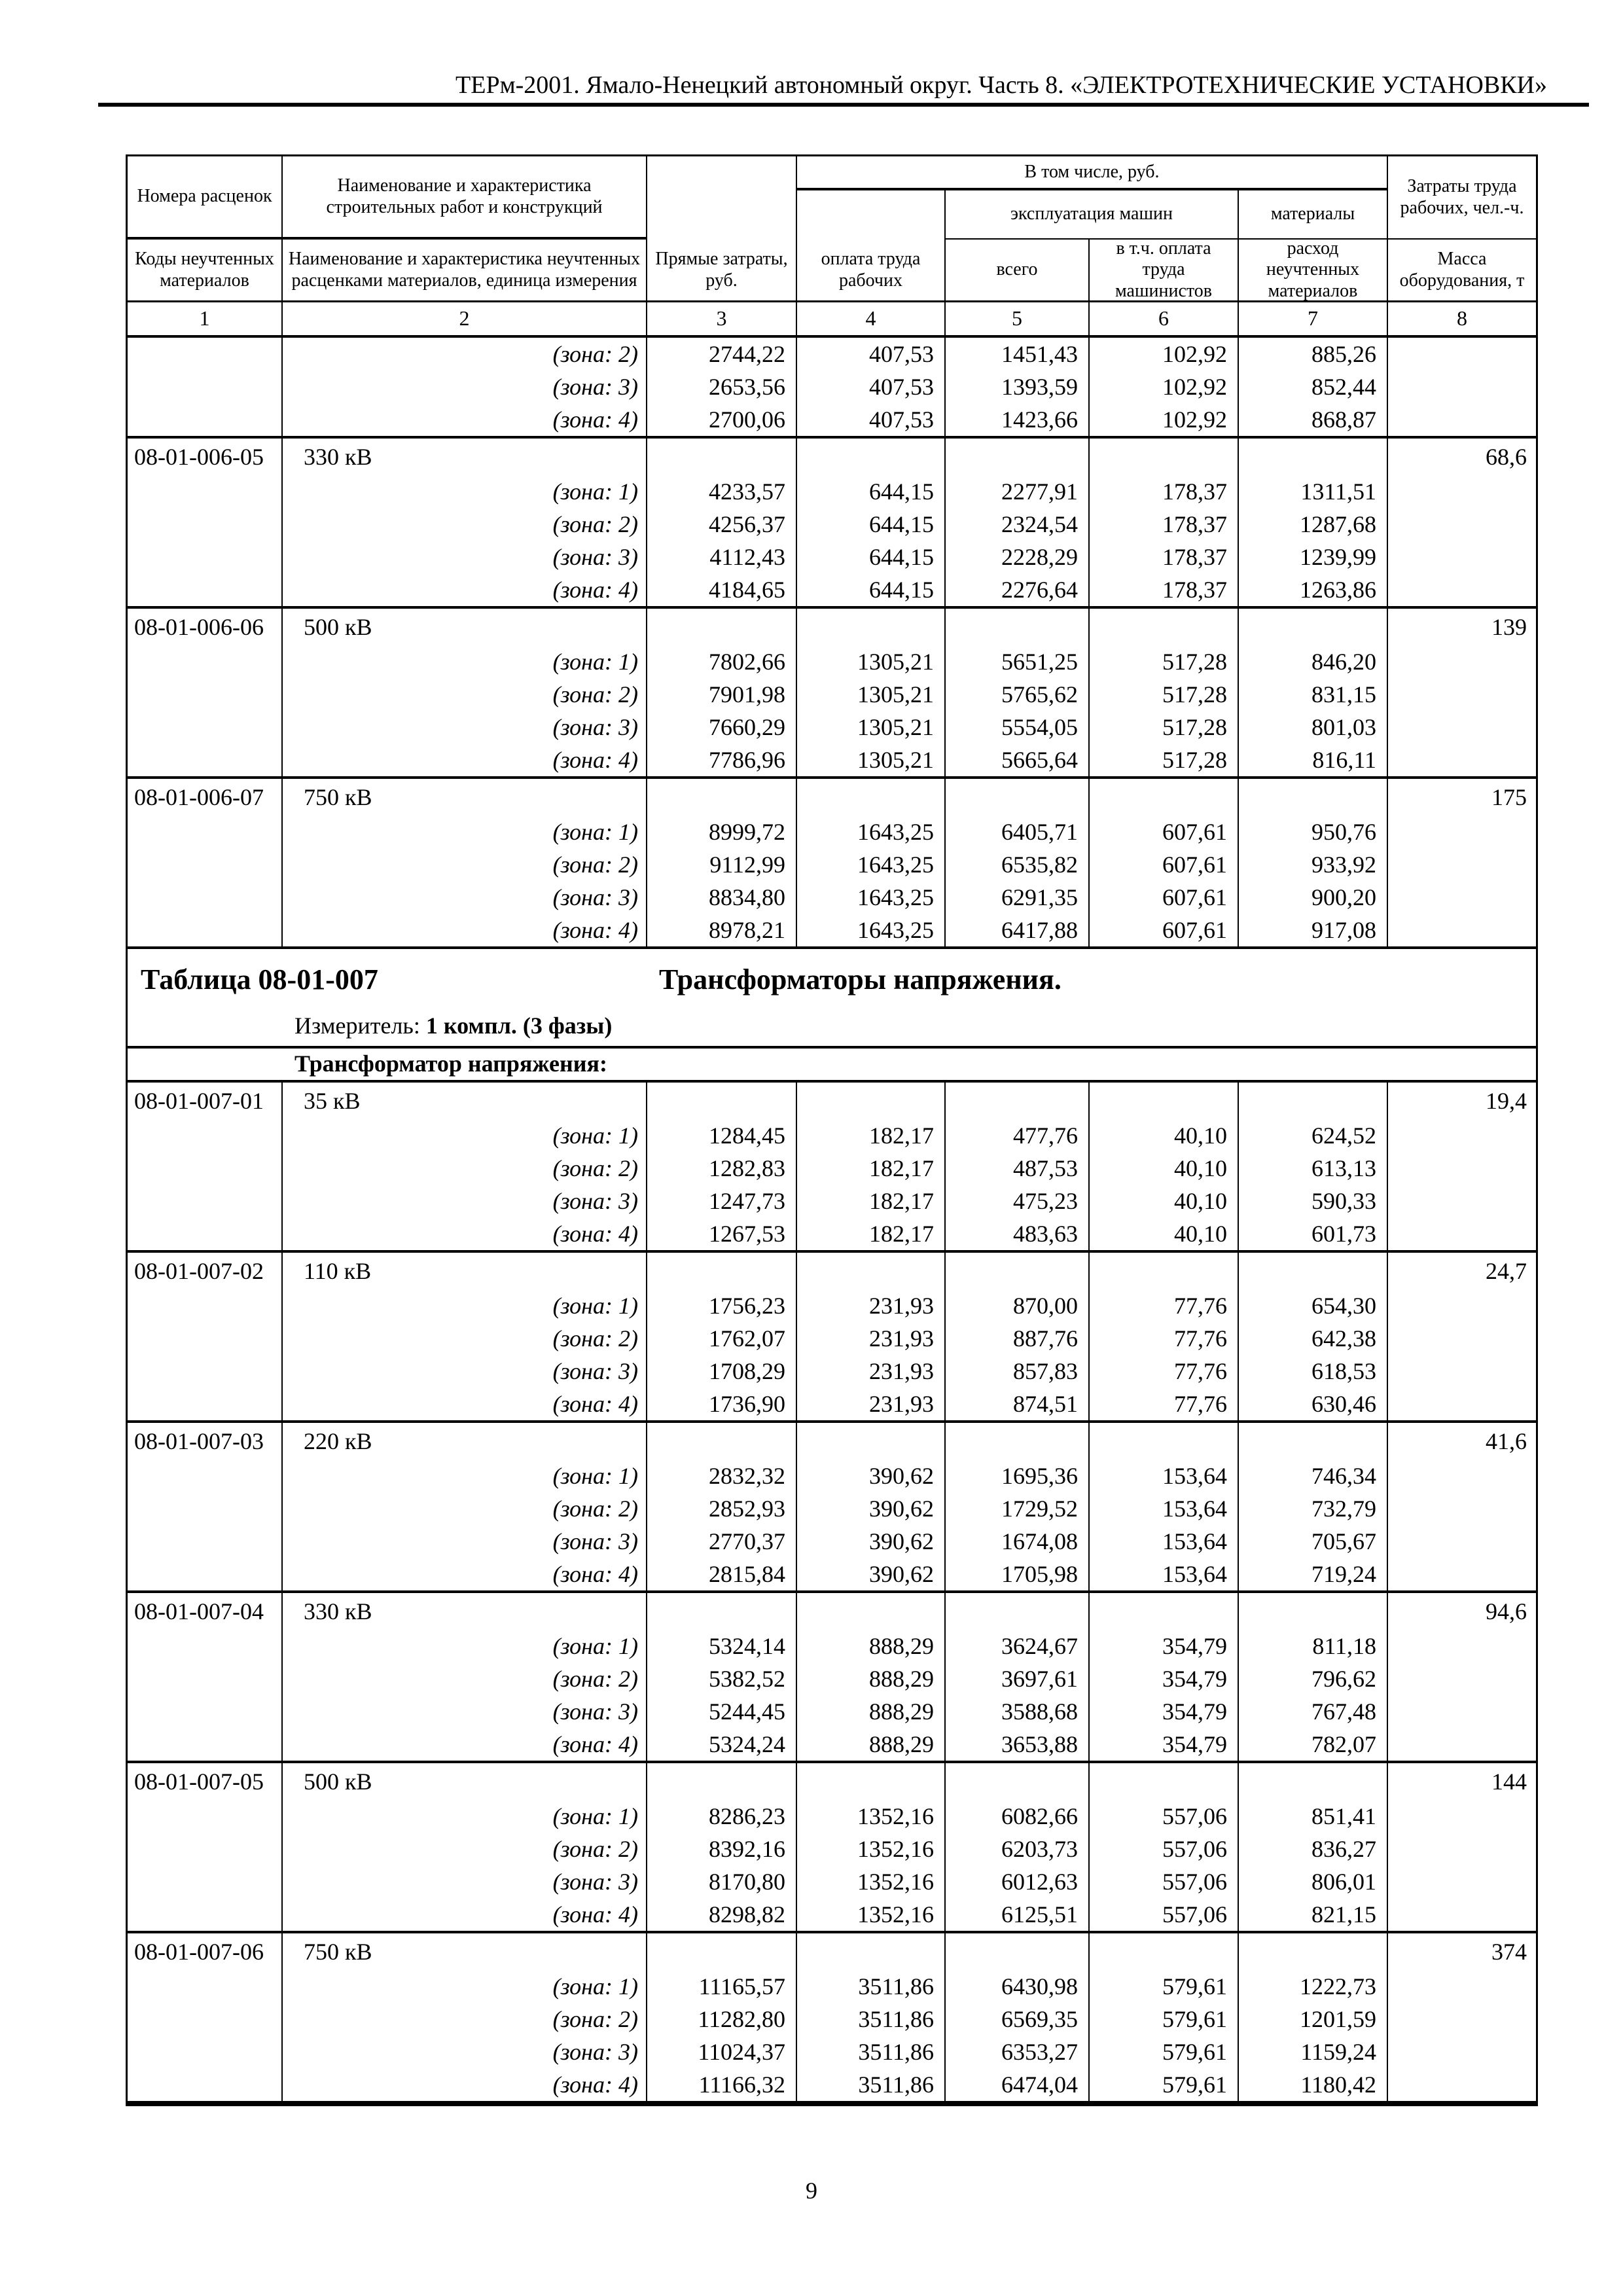  Describe the element at coordinates (1313, 930) in the screenshot. I see `cell-materials-consumption: 917,08` at that location.